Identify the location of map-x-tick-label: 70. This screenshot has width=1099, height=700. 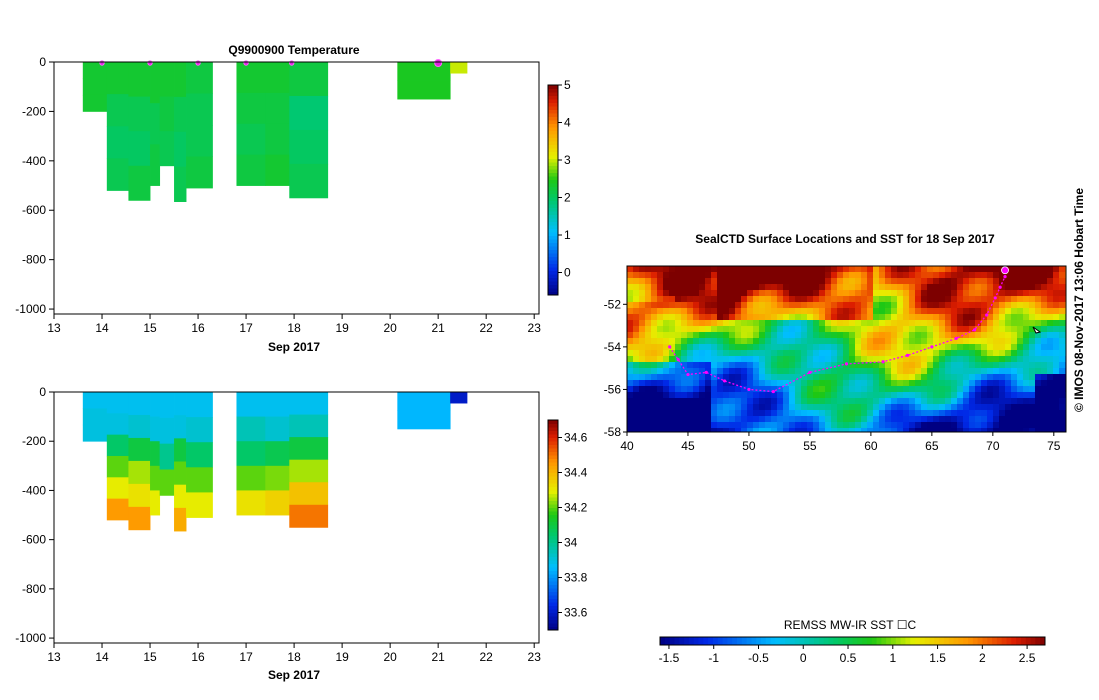
(993, 446).